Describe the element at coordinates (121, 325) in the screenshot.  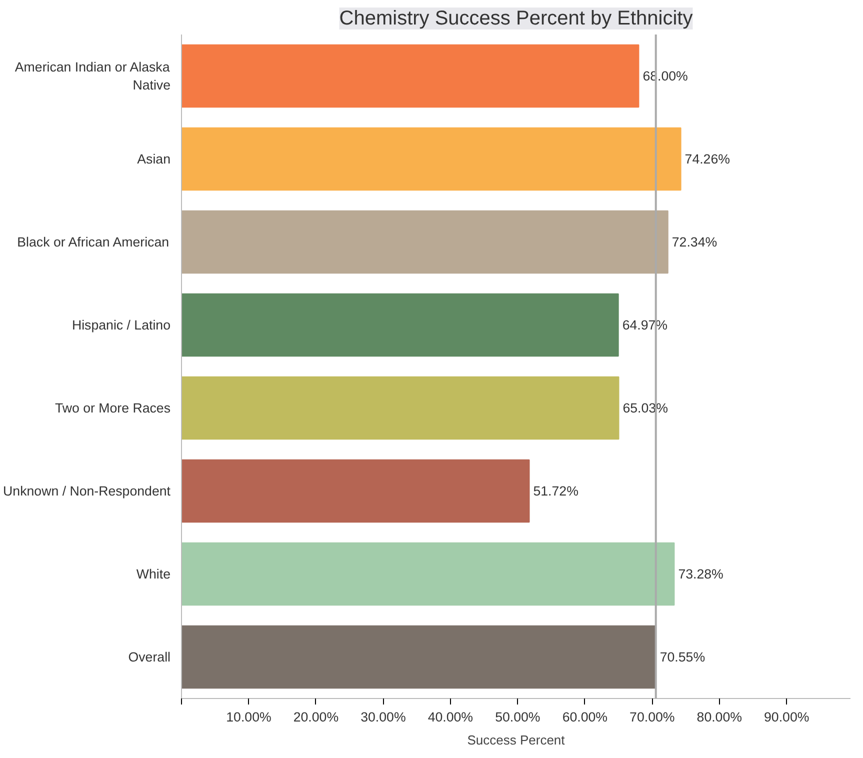
I see `y-tick-label: Hispanic / Latino` at that location.